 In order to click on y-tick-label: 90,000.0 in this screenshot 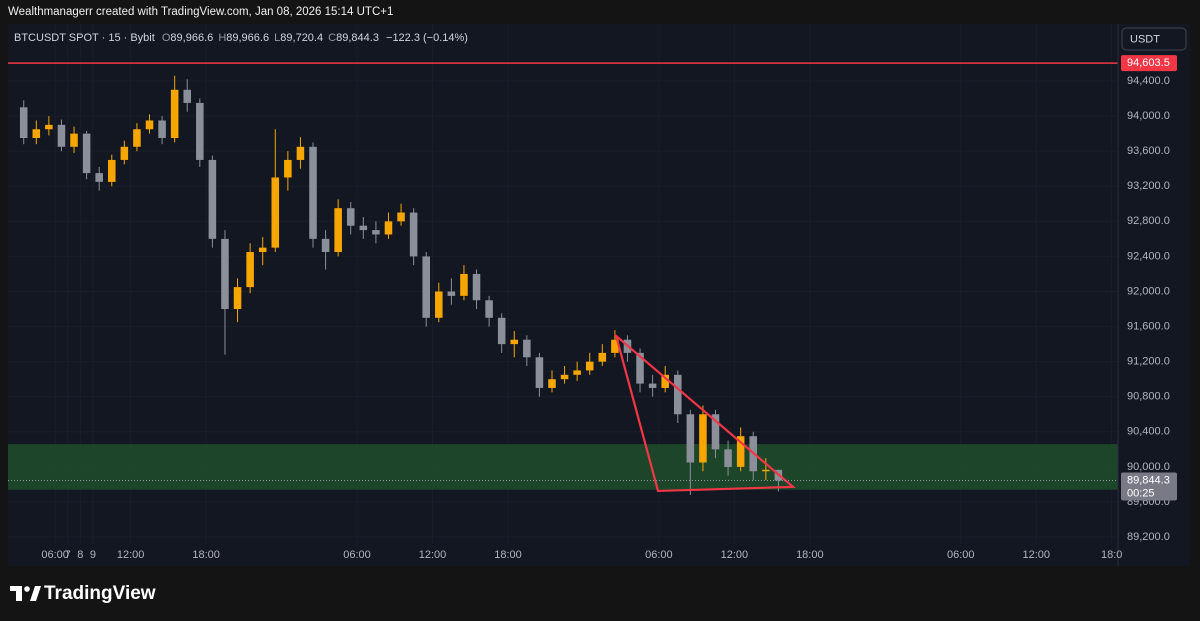, I will do `click(1148, 467)`.